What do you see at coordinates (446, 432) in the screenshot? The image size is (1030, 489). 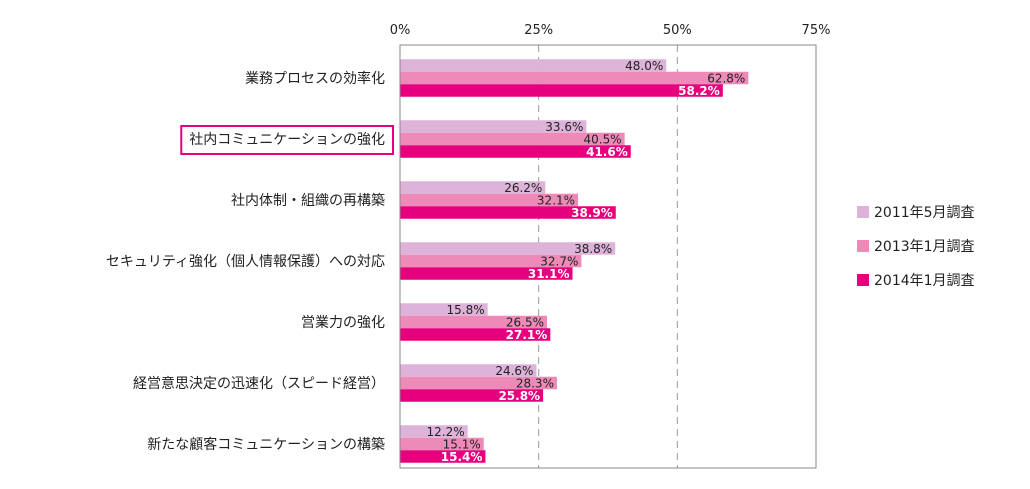 I see `data-label-6-0: 12.2%` at bounding box center [446, 432].